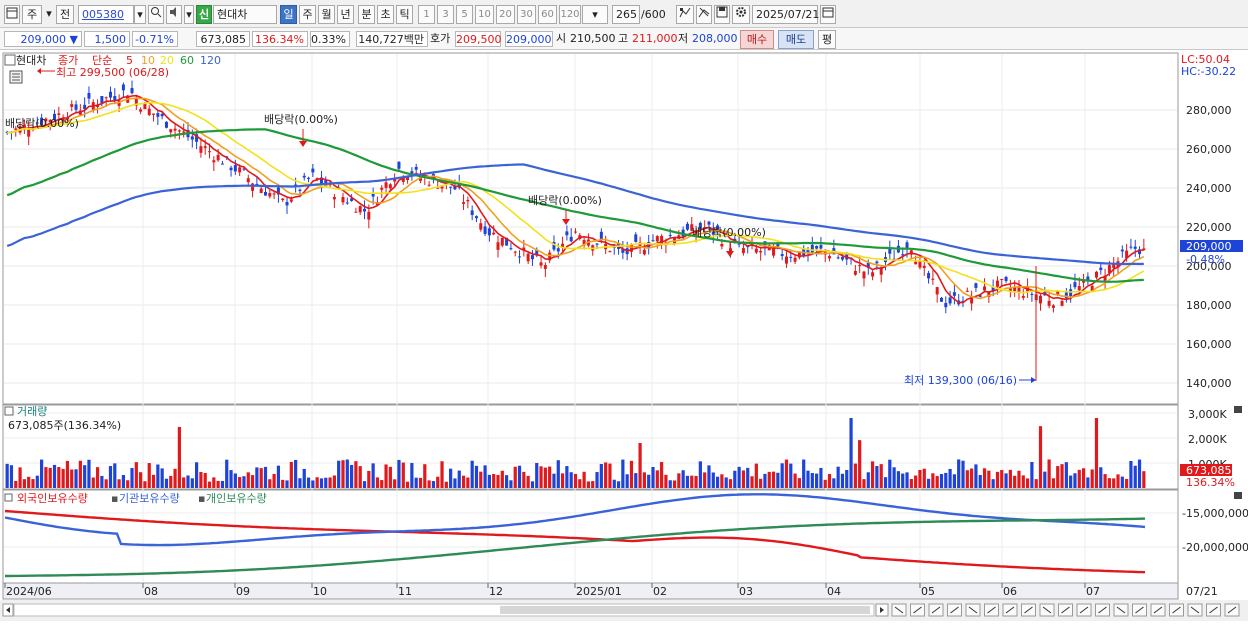 The image size is (1248, 624). What do you see at coordinates (68, 60) in the screenshot?
I see `legend-close: 종가` at bounding box center [68, 60].